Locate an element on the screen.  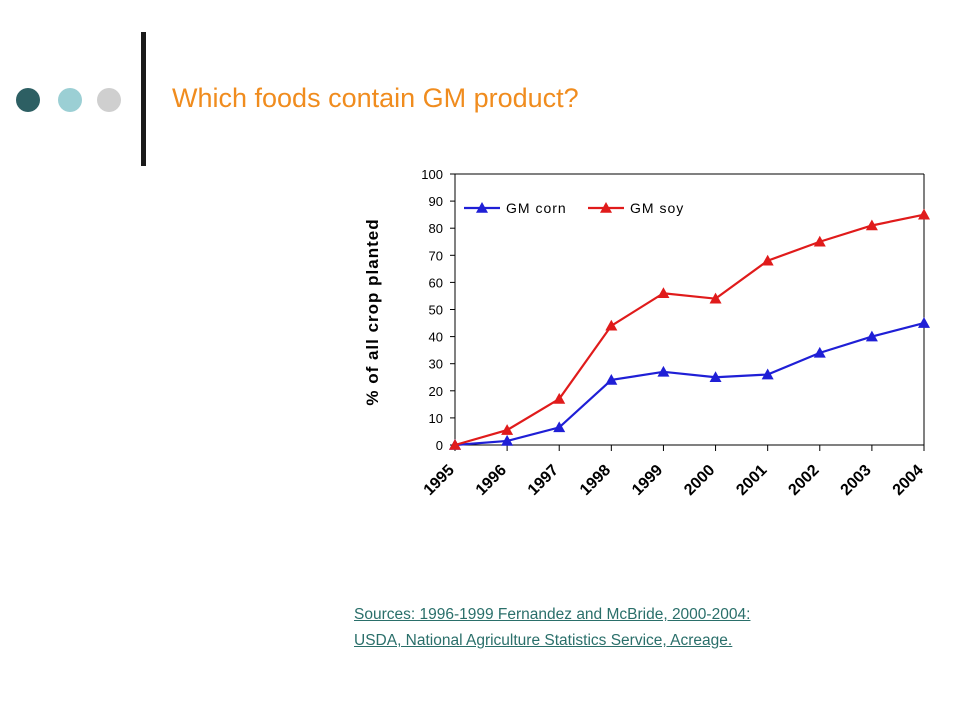
title-divider is located at coordinates (143, 99).